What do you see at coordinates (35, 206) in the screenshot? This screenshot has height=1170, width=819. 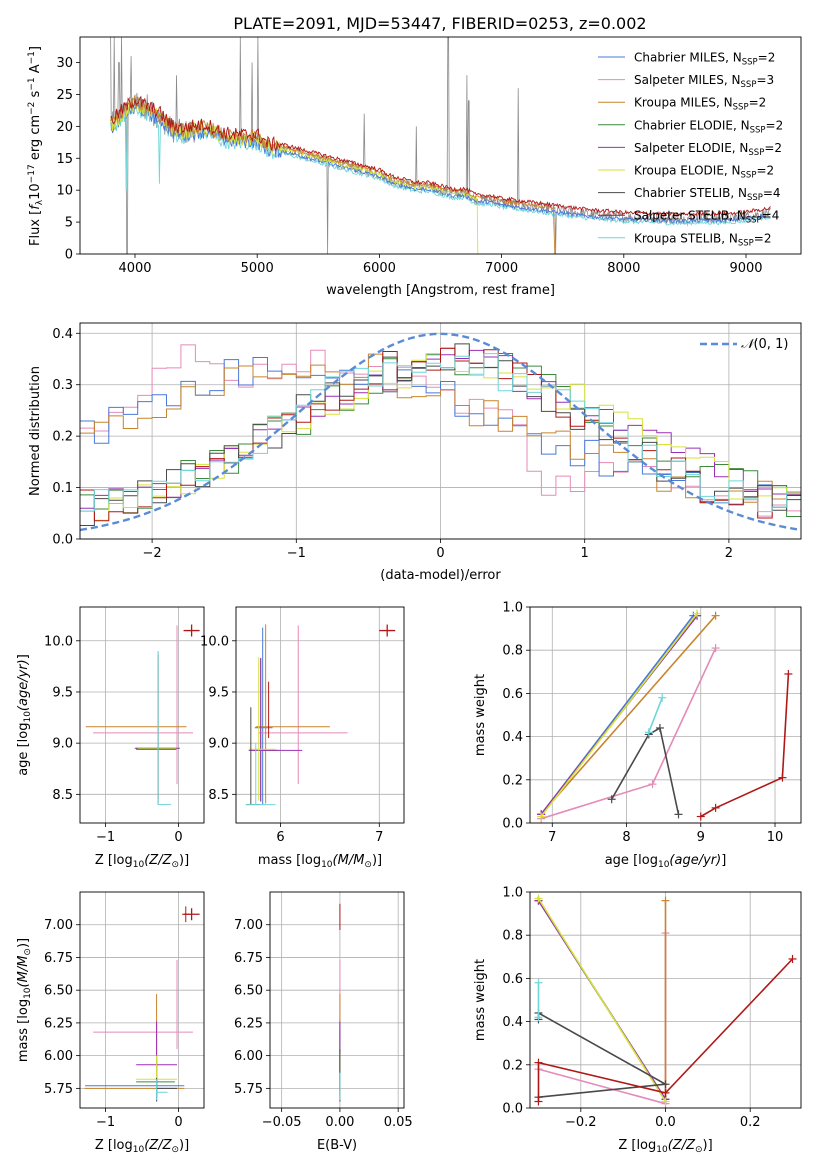 I see `y-axis-label-part: f` at bounding box center [35, 206].